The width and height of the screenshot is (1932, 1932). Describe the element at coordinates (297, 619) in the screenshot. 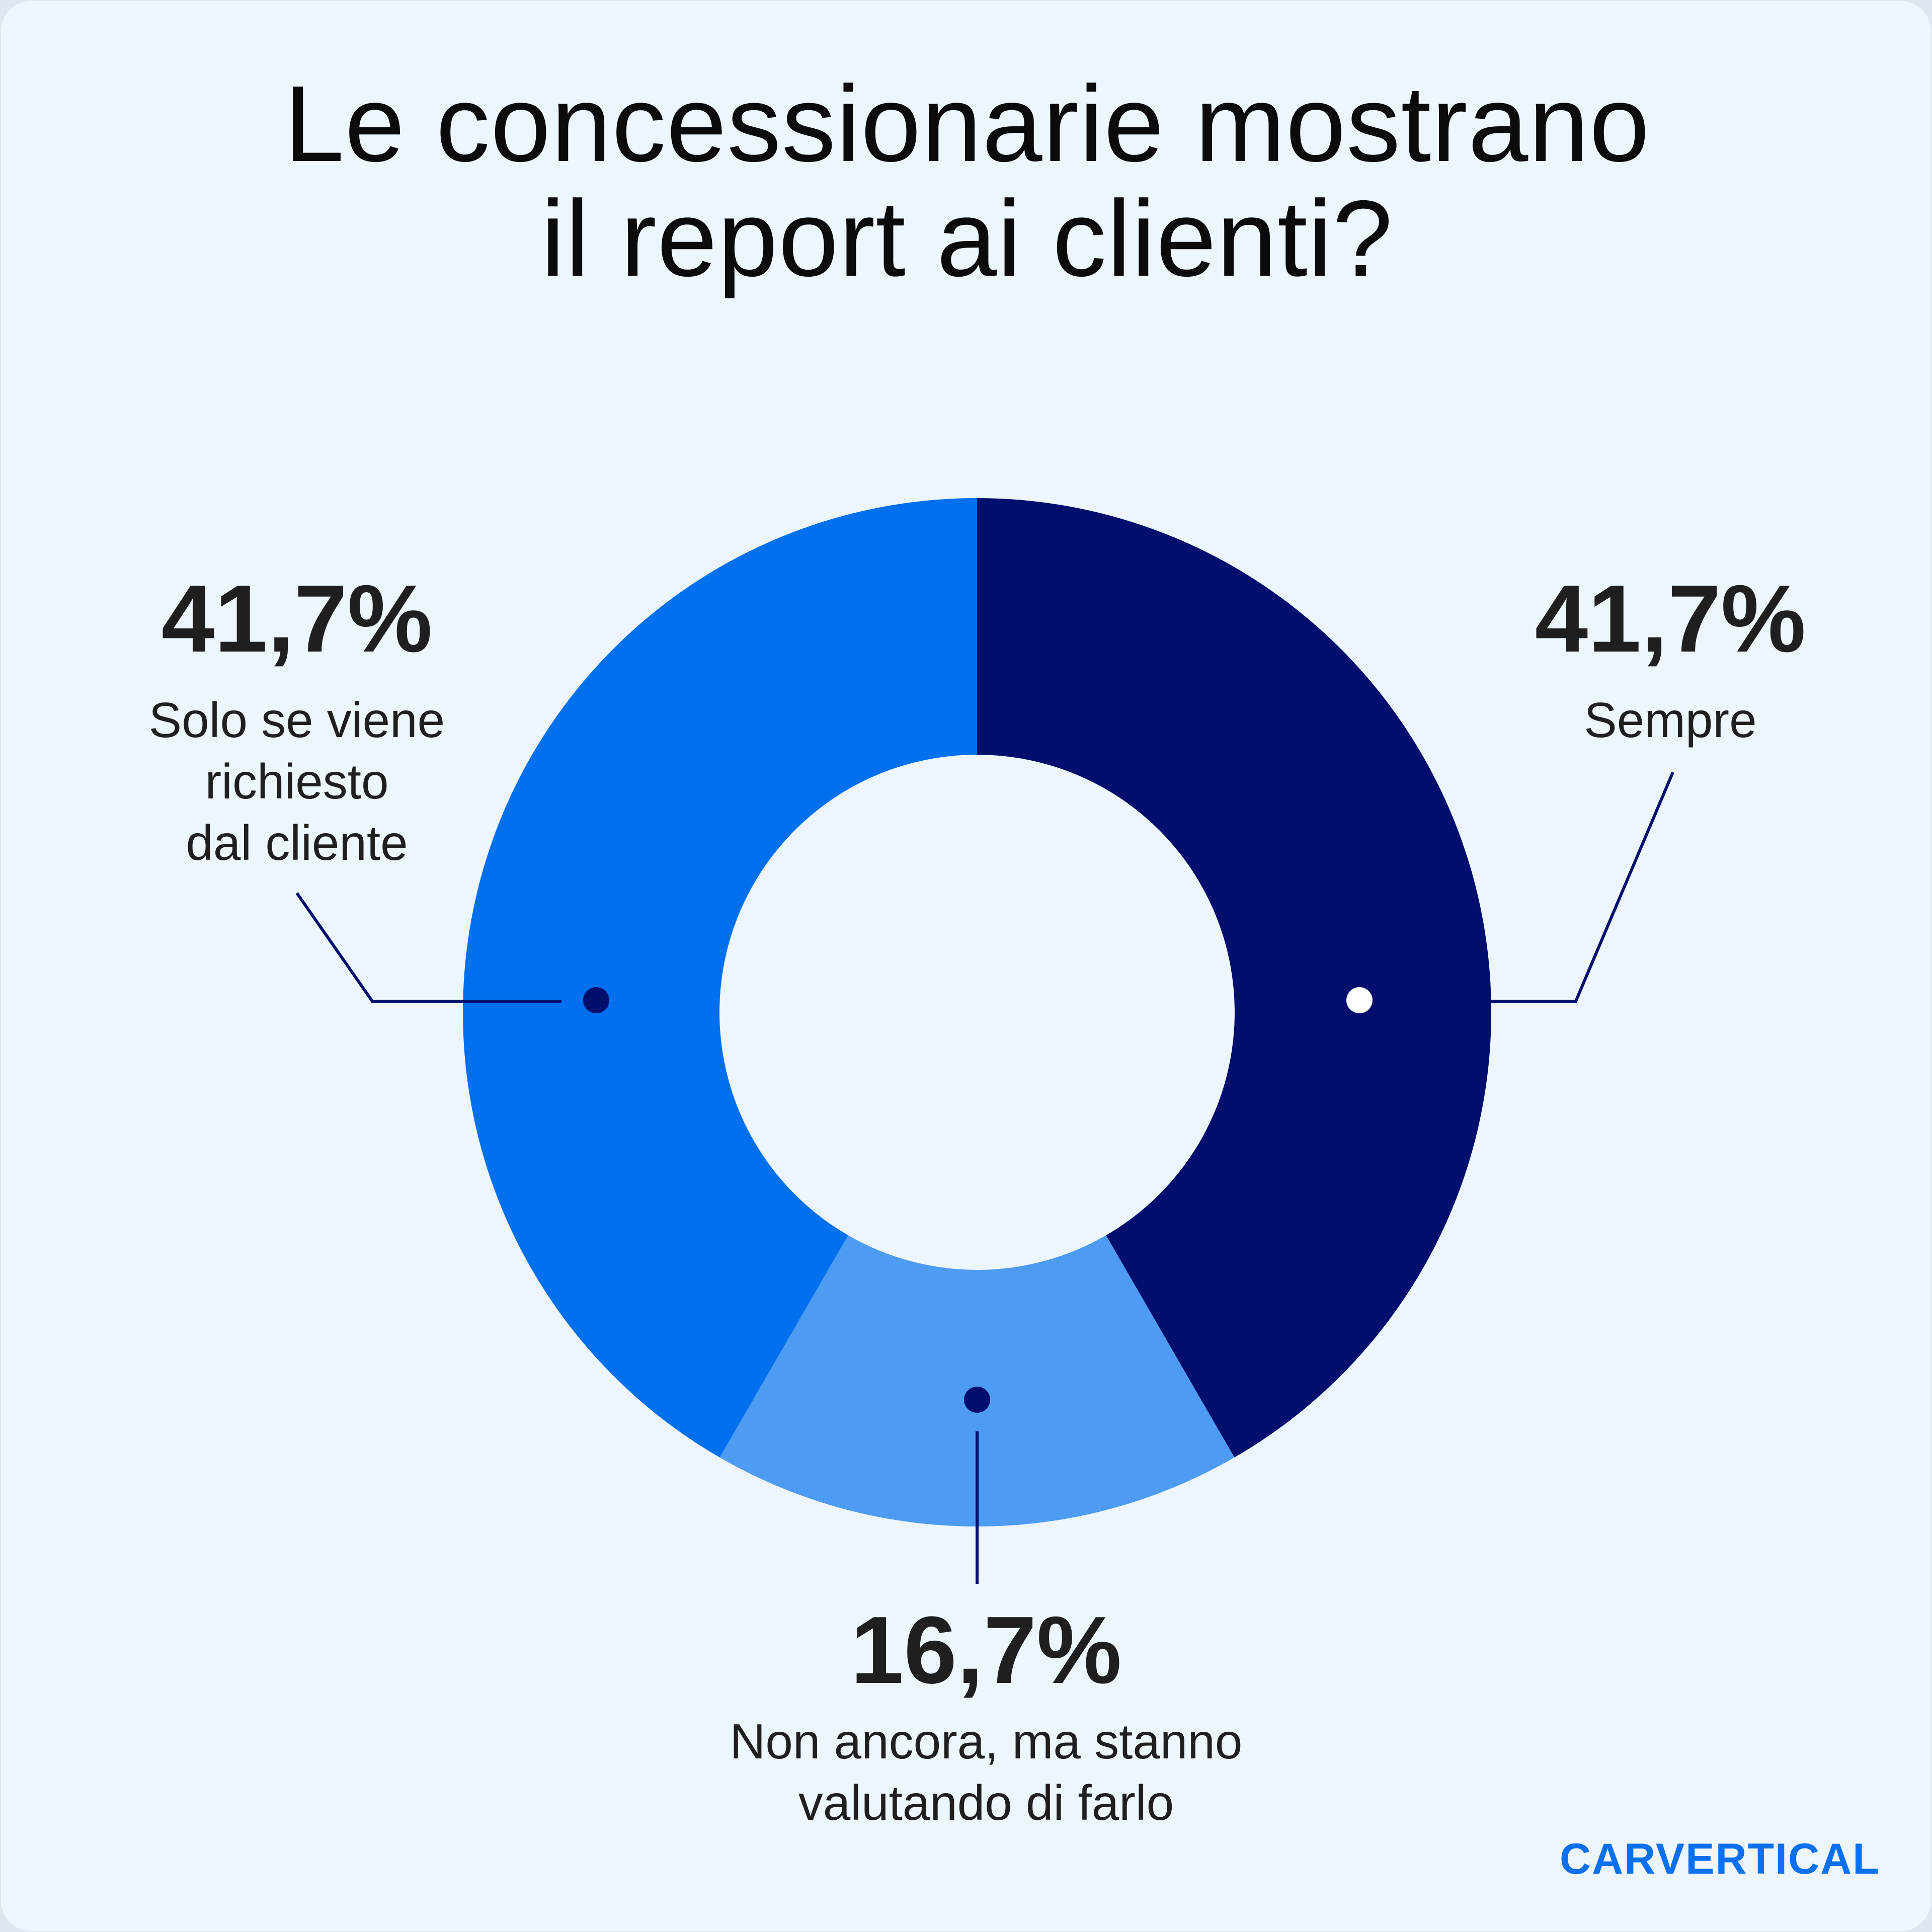

I see `slice-solo-richiesto-value: 41,7%` at that location.